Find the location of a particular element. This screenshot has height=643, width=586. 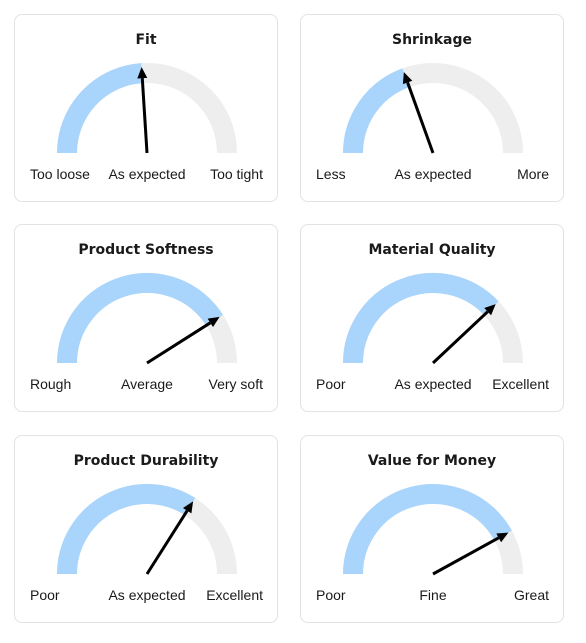

gauge-card-fit: Fit Too loose As expected Too tight is located at coordinates (146, 108).